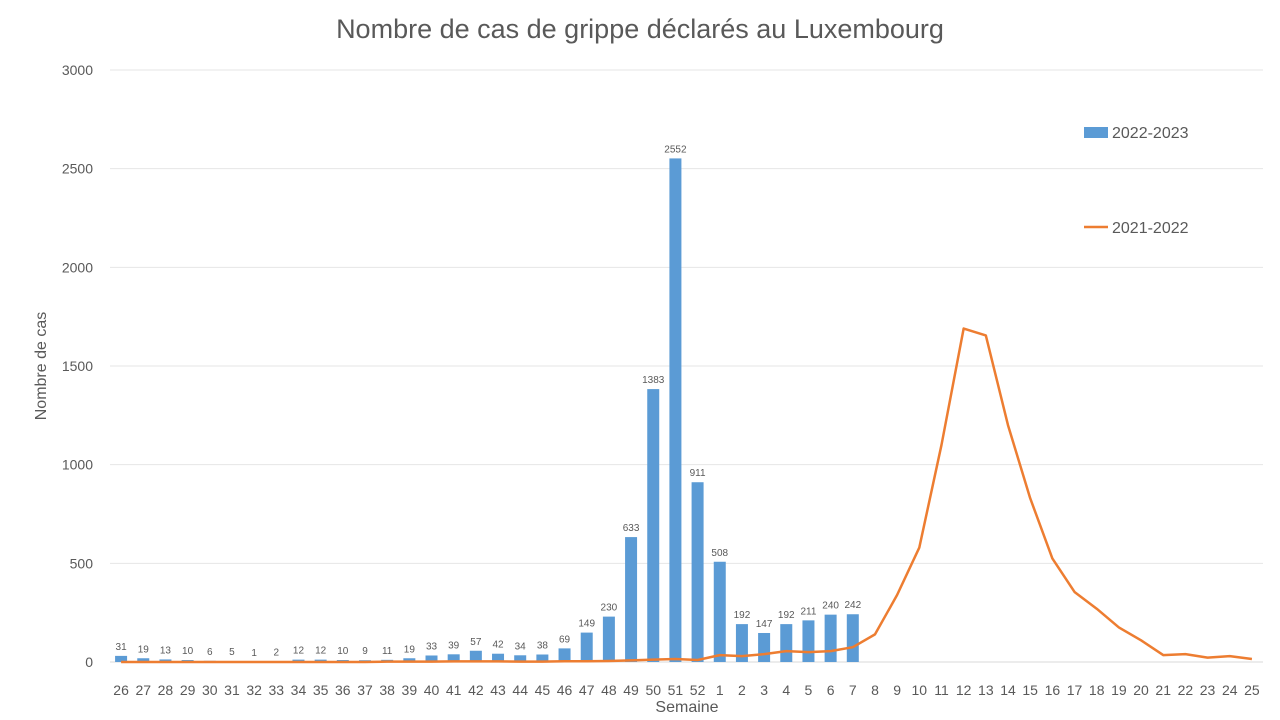 The image size is (1280, 720). What do you see at coordinates (143, 690) in the screenshot?
I see `x-tick-label: 27` at bounding box center [143, 690].